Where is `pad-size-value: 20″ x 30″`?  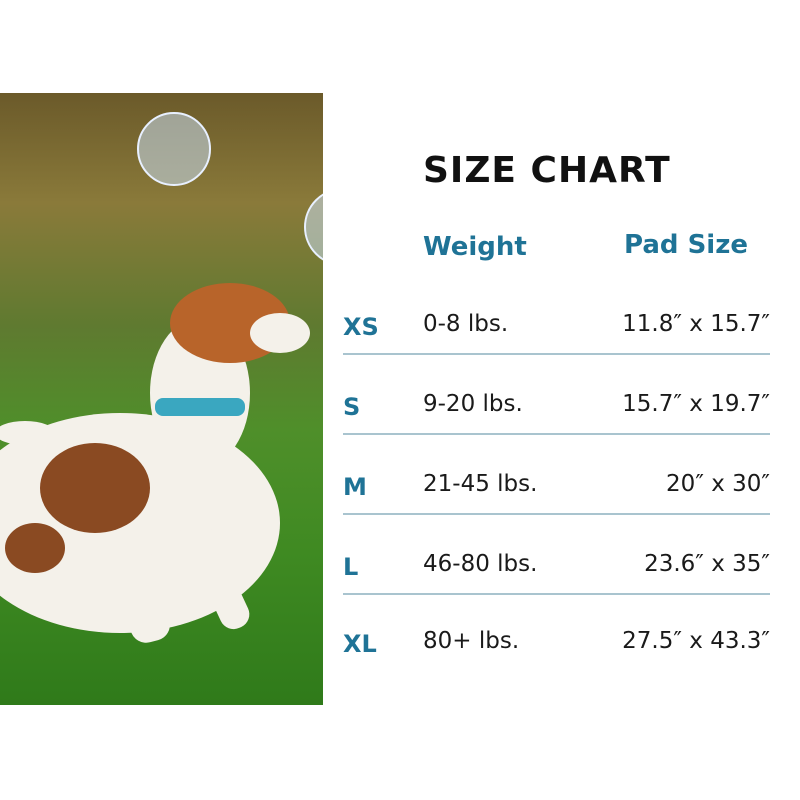
pad-size-value: 20″ x 30″ is located at coordinates (718, 484).